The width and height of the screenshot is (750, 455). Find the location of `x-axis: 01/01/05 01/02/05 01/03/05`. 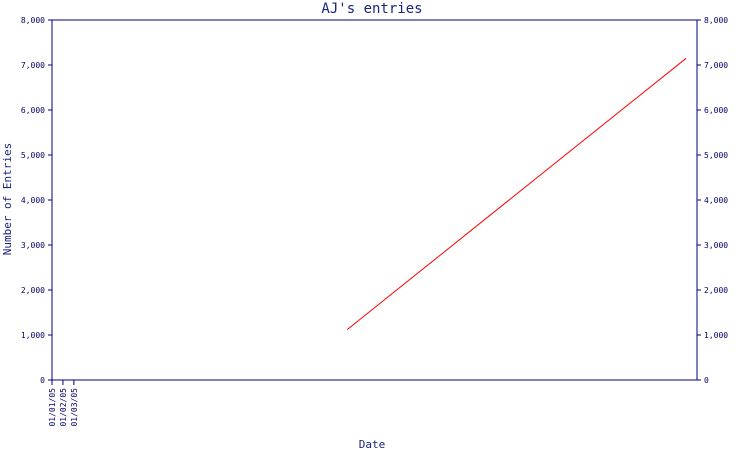

x-axis: 01/01/05 01/02/05 01/03/05 is located at coordinates (63, 403).